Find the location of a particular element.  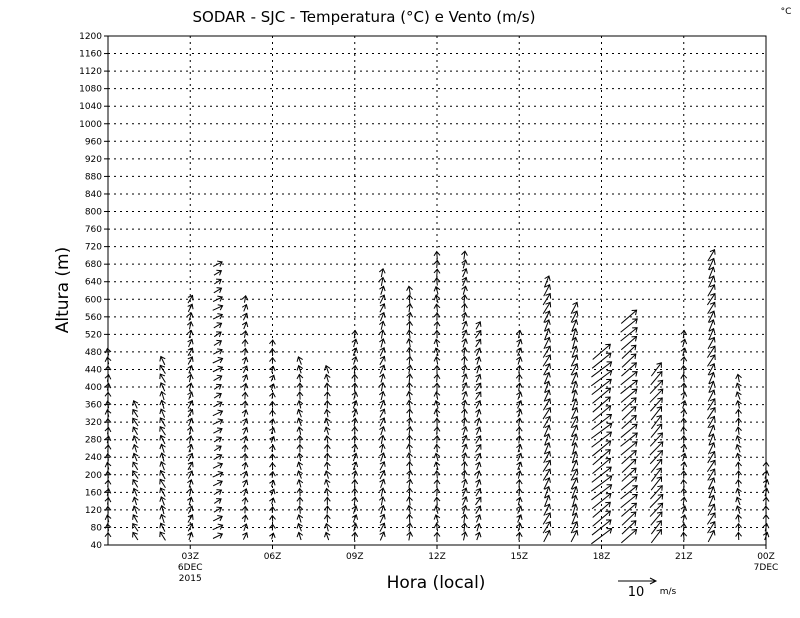

y-tick-label: 840 is located at coordinates (93, 195).